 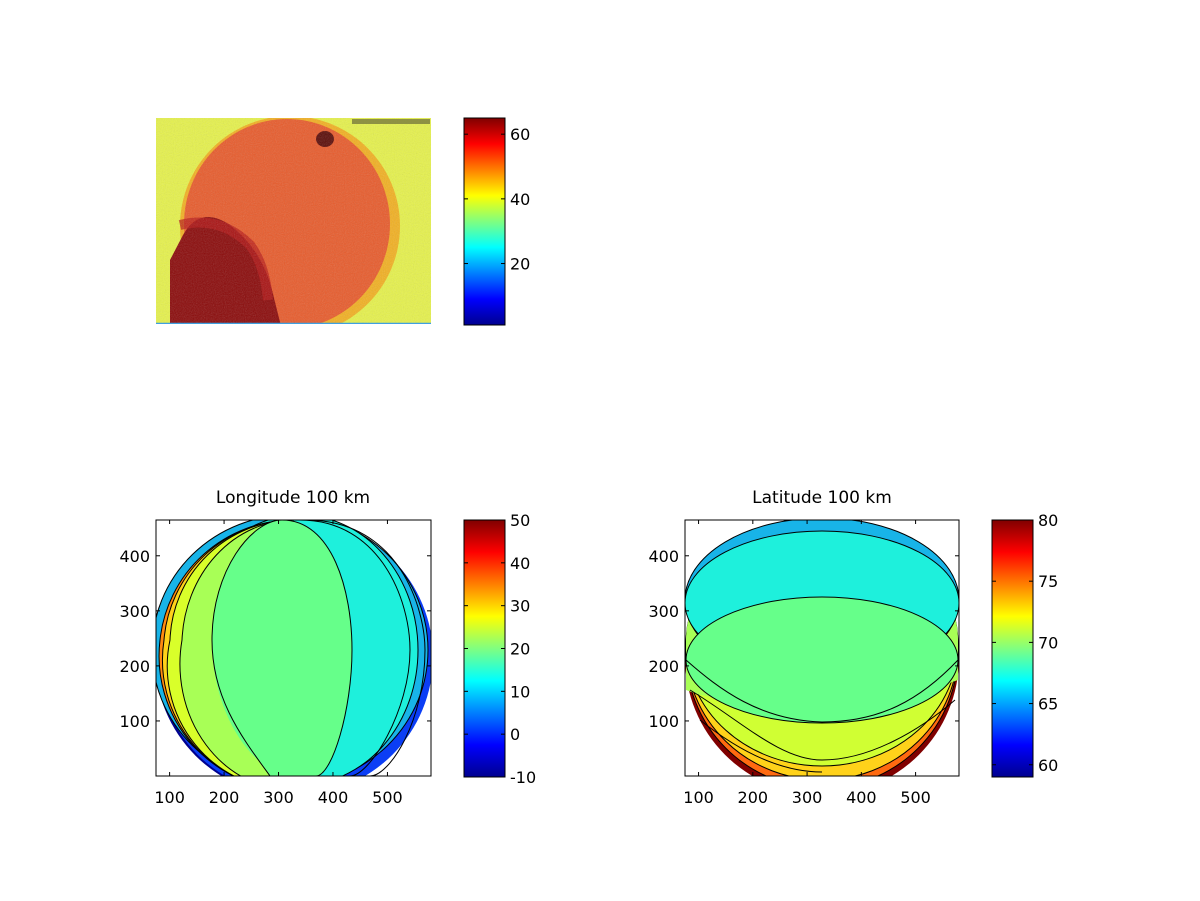 What do you see at coordinates (293, 498) in the screenshot?
I see `chart-title-longitude: Longitude 100 km` at bounding box center [293, 498].